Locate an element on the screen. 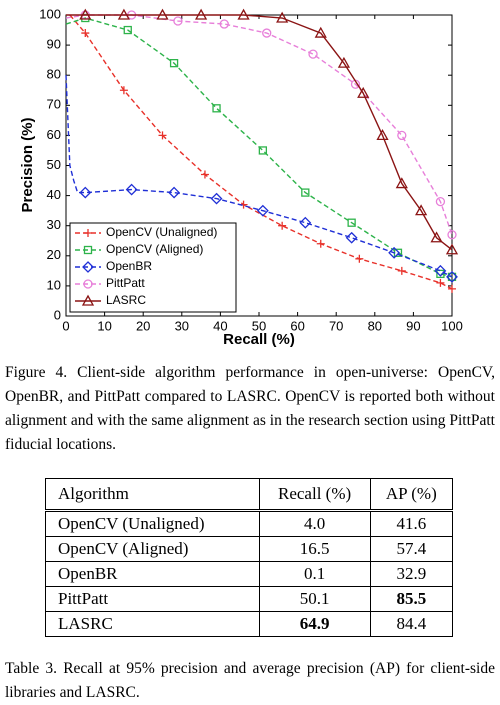  table-row: OpenCV (Unaligned) 4.0 41.6 is located at coordinates (249, 523).